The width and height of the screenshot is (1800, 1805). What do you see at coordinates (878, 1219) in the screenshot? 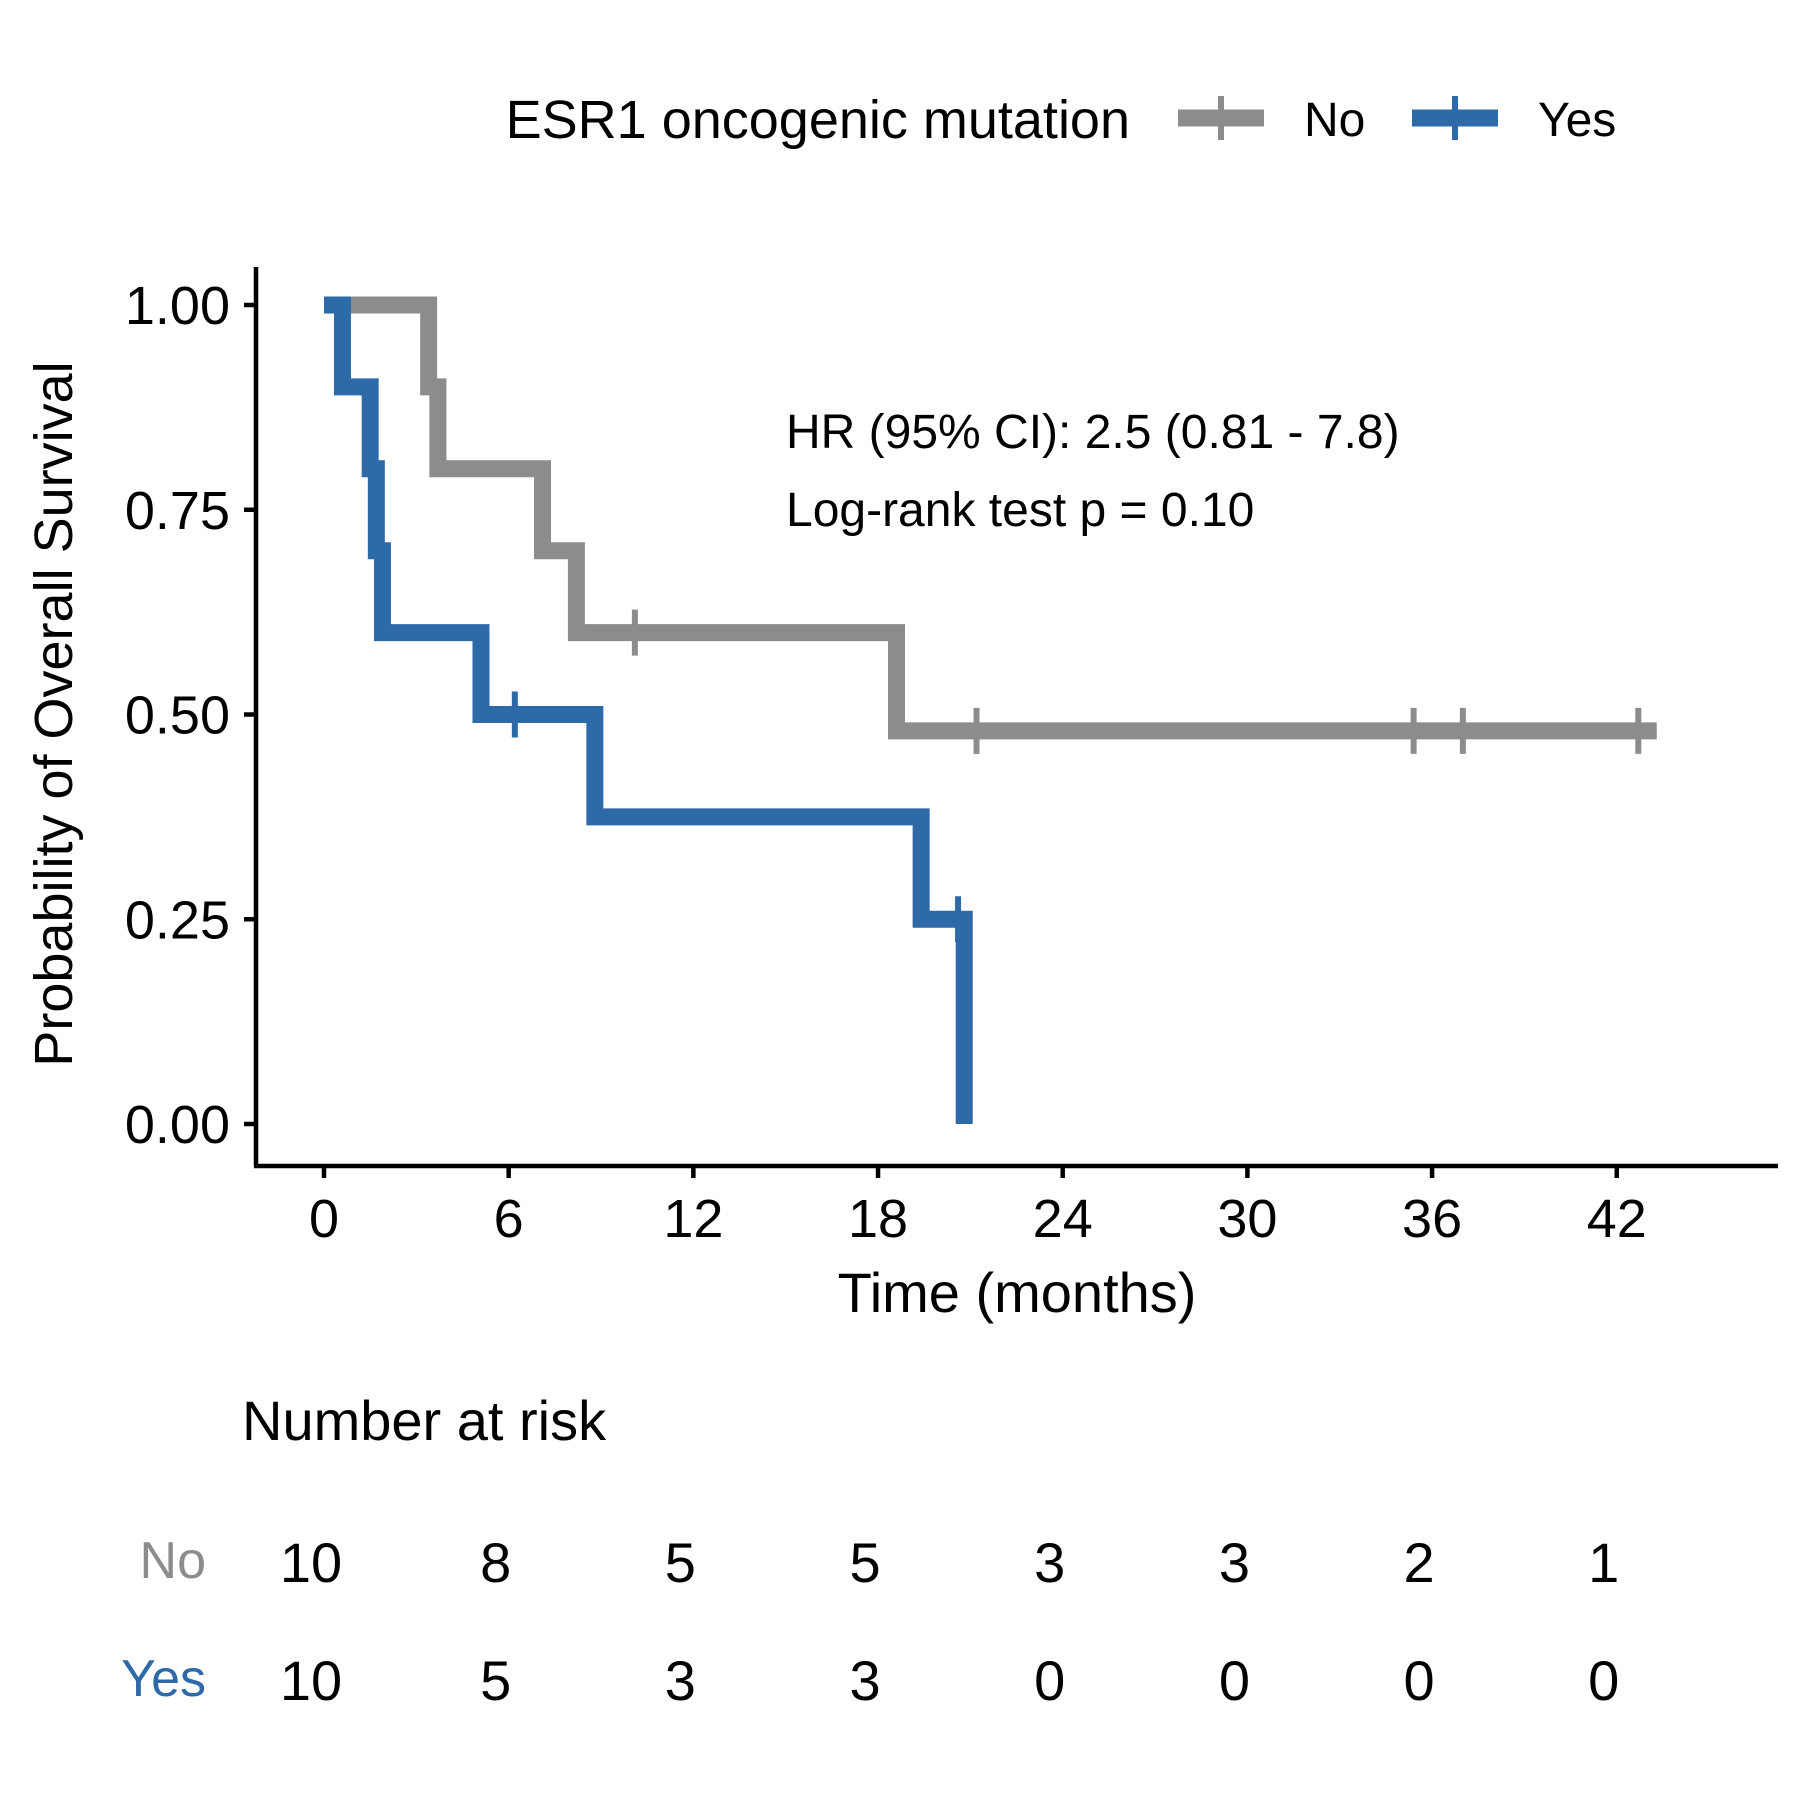
I see `x-tick-label: 18` at bounding box center [878, 1219].